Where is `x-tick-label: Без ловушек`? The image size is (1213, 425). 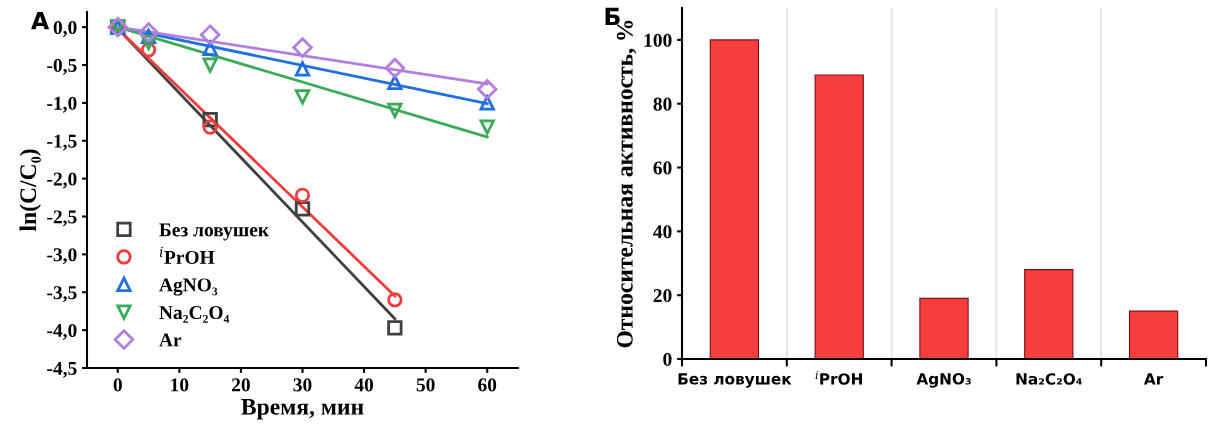 x-tick-label: Без ловушек is located at coordinates (735, 380).